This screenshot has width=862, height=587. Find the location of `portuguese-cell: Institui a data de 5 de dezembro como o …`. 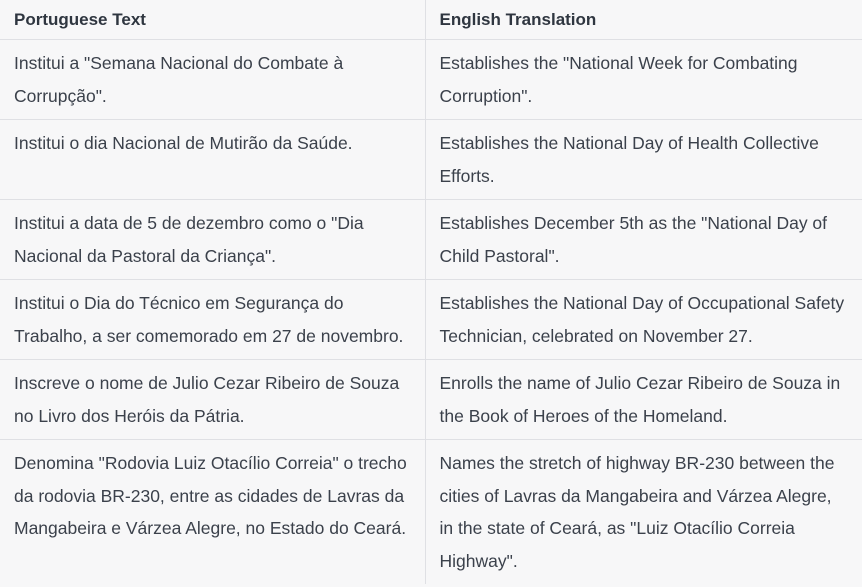

portuguese-cell: Institui a data de 5 de dezembro como o … is located at coordinates (212, 239).